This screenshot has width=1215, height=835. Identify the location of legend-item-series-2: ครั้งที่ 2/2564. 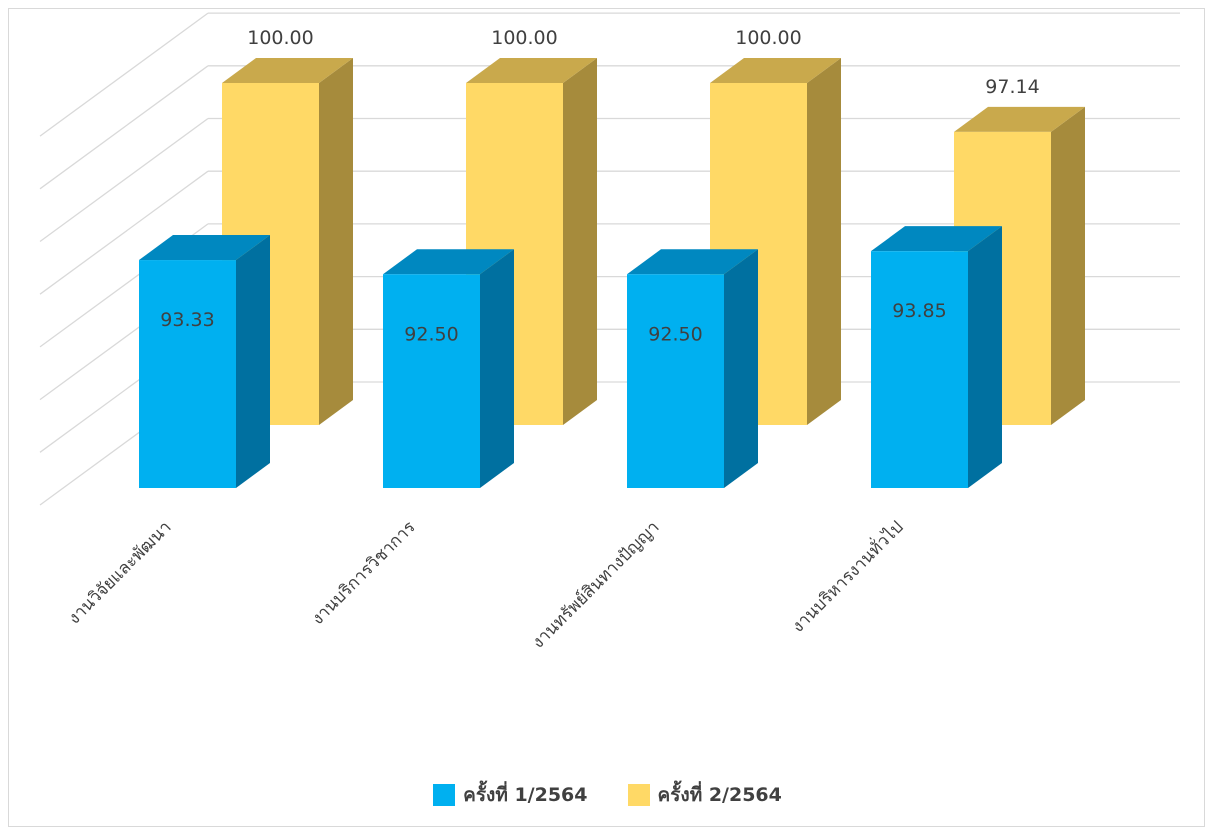
(704, 795).